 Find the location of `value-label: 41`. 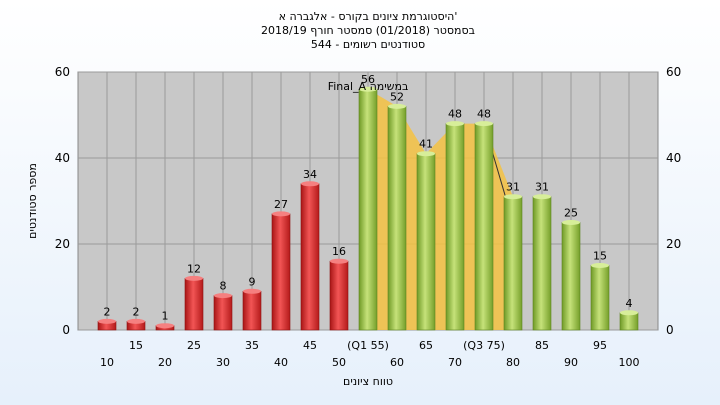

value-label: 41 is located at coordinates (426, 144).